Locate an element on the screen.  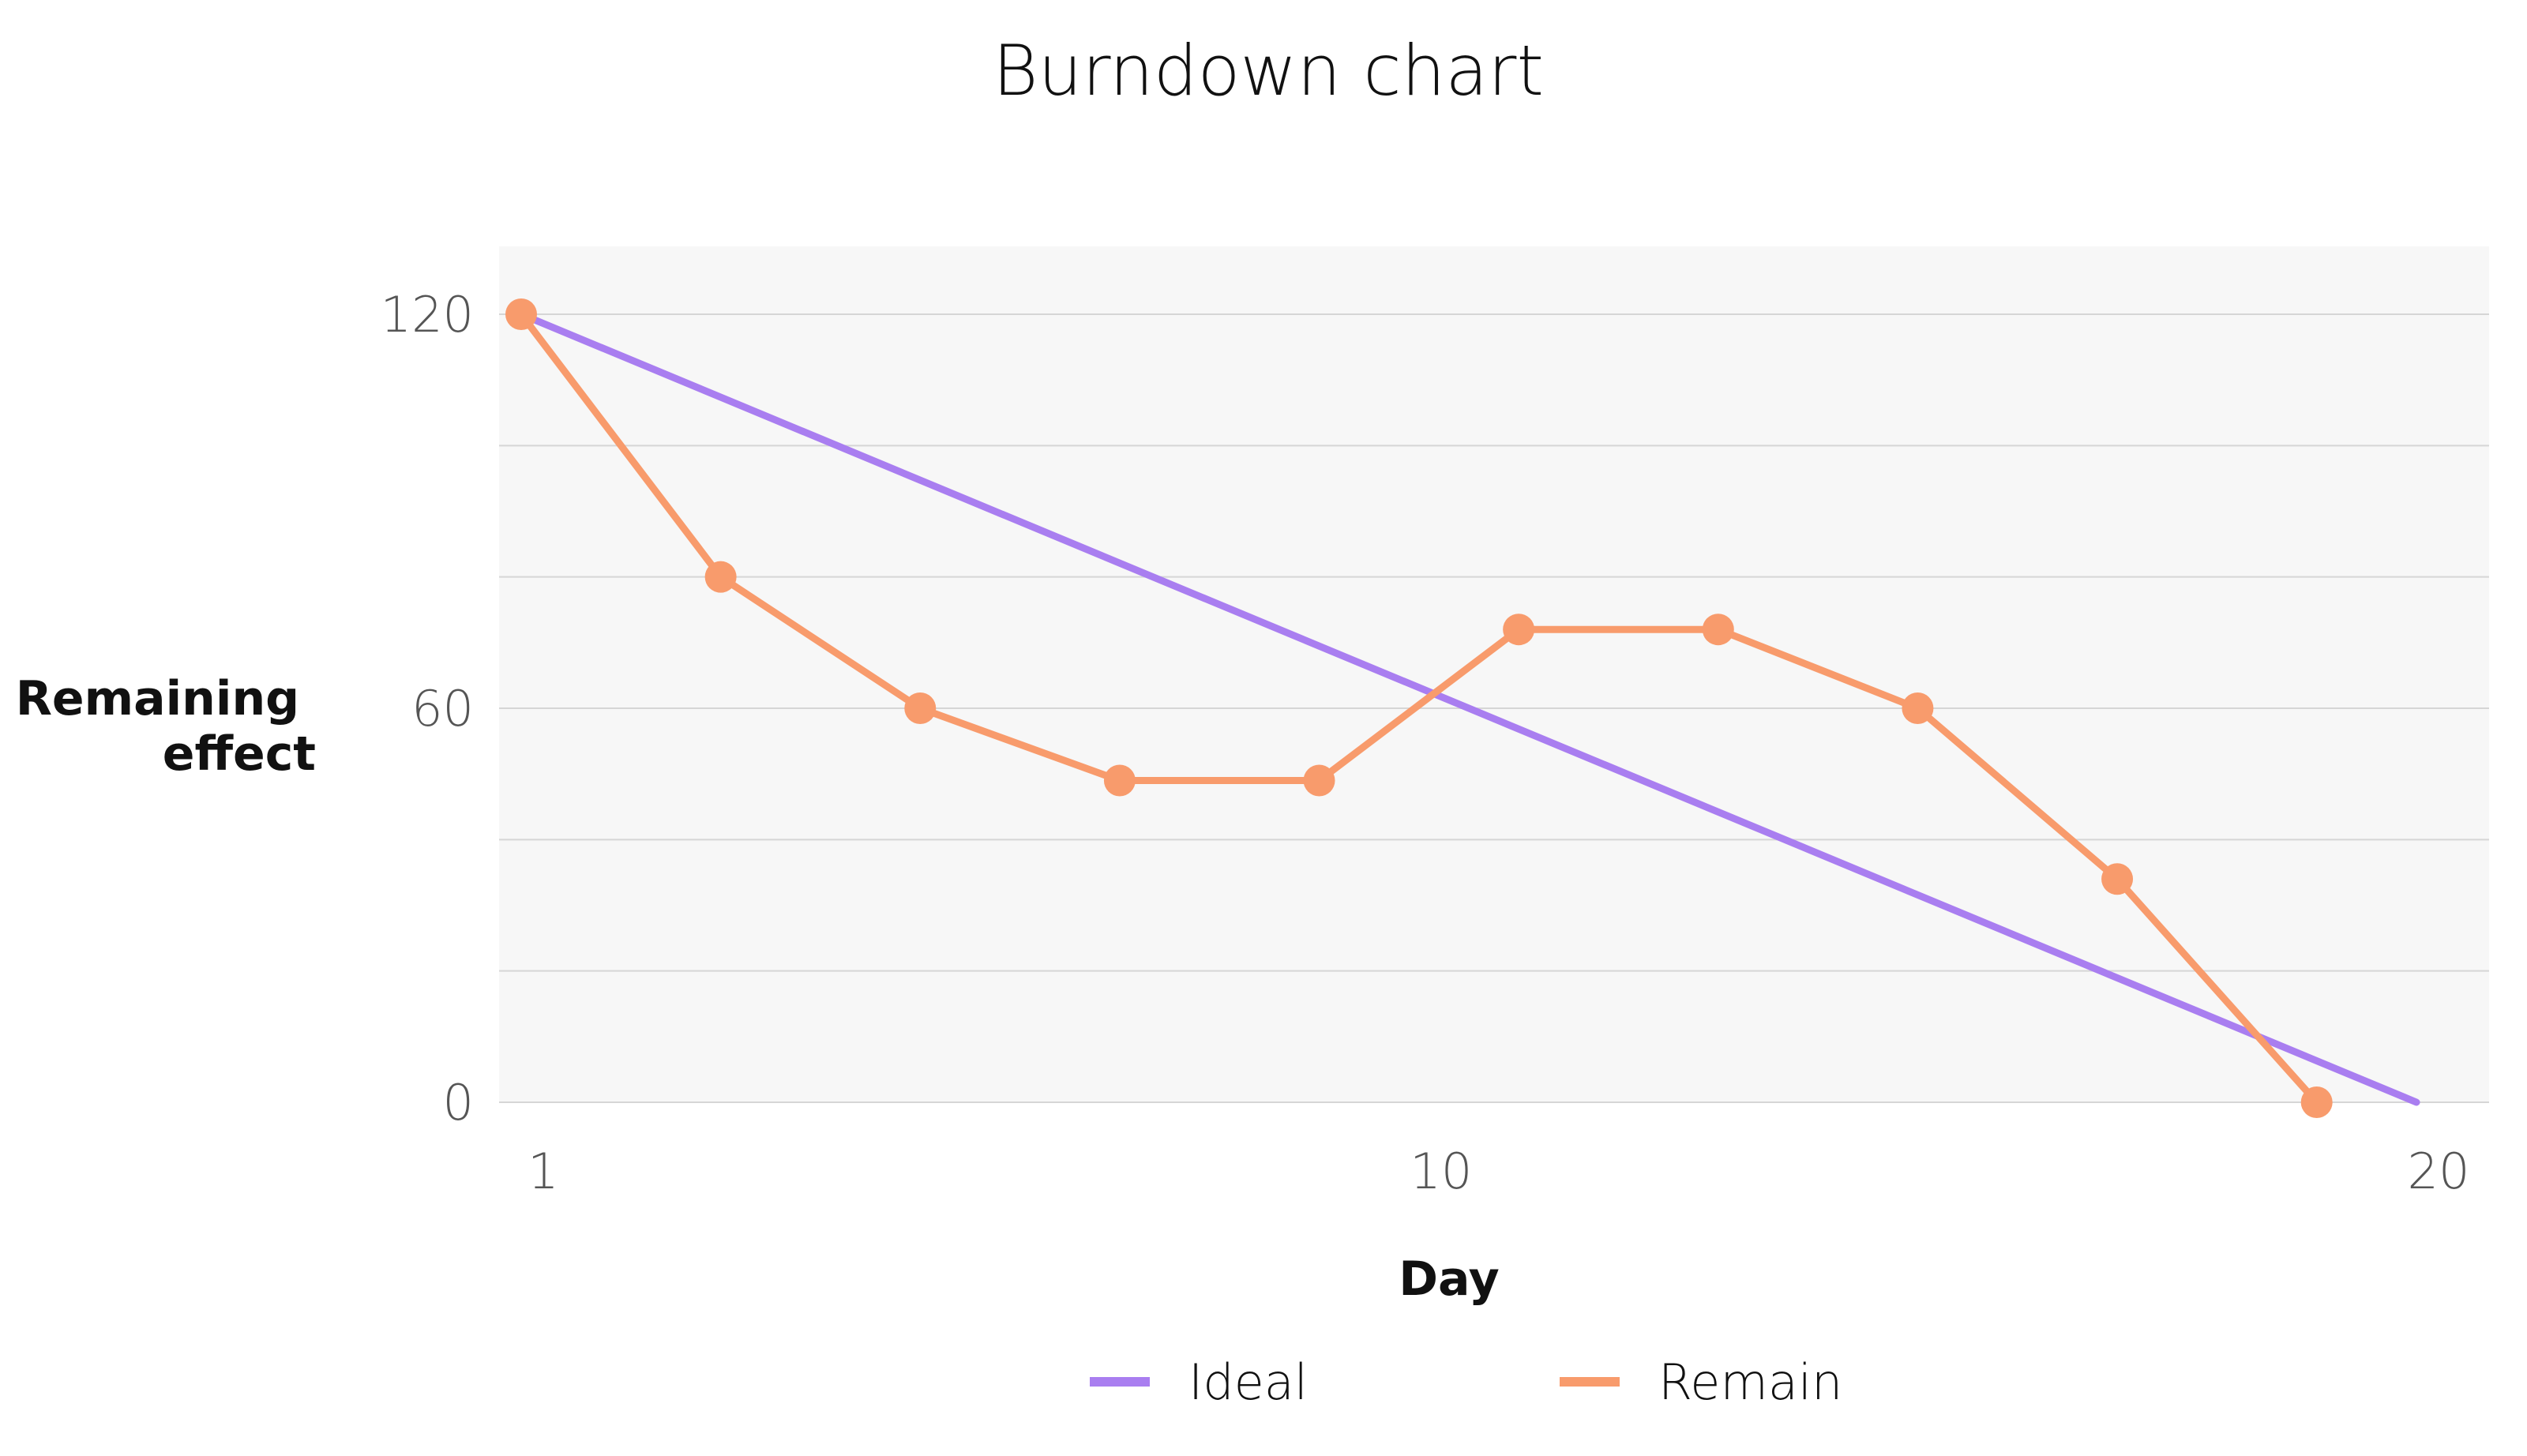
x-tick-label: 10 is located at coordinates (1441, 1171).